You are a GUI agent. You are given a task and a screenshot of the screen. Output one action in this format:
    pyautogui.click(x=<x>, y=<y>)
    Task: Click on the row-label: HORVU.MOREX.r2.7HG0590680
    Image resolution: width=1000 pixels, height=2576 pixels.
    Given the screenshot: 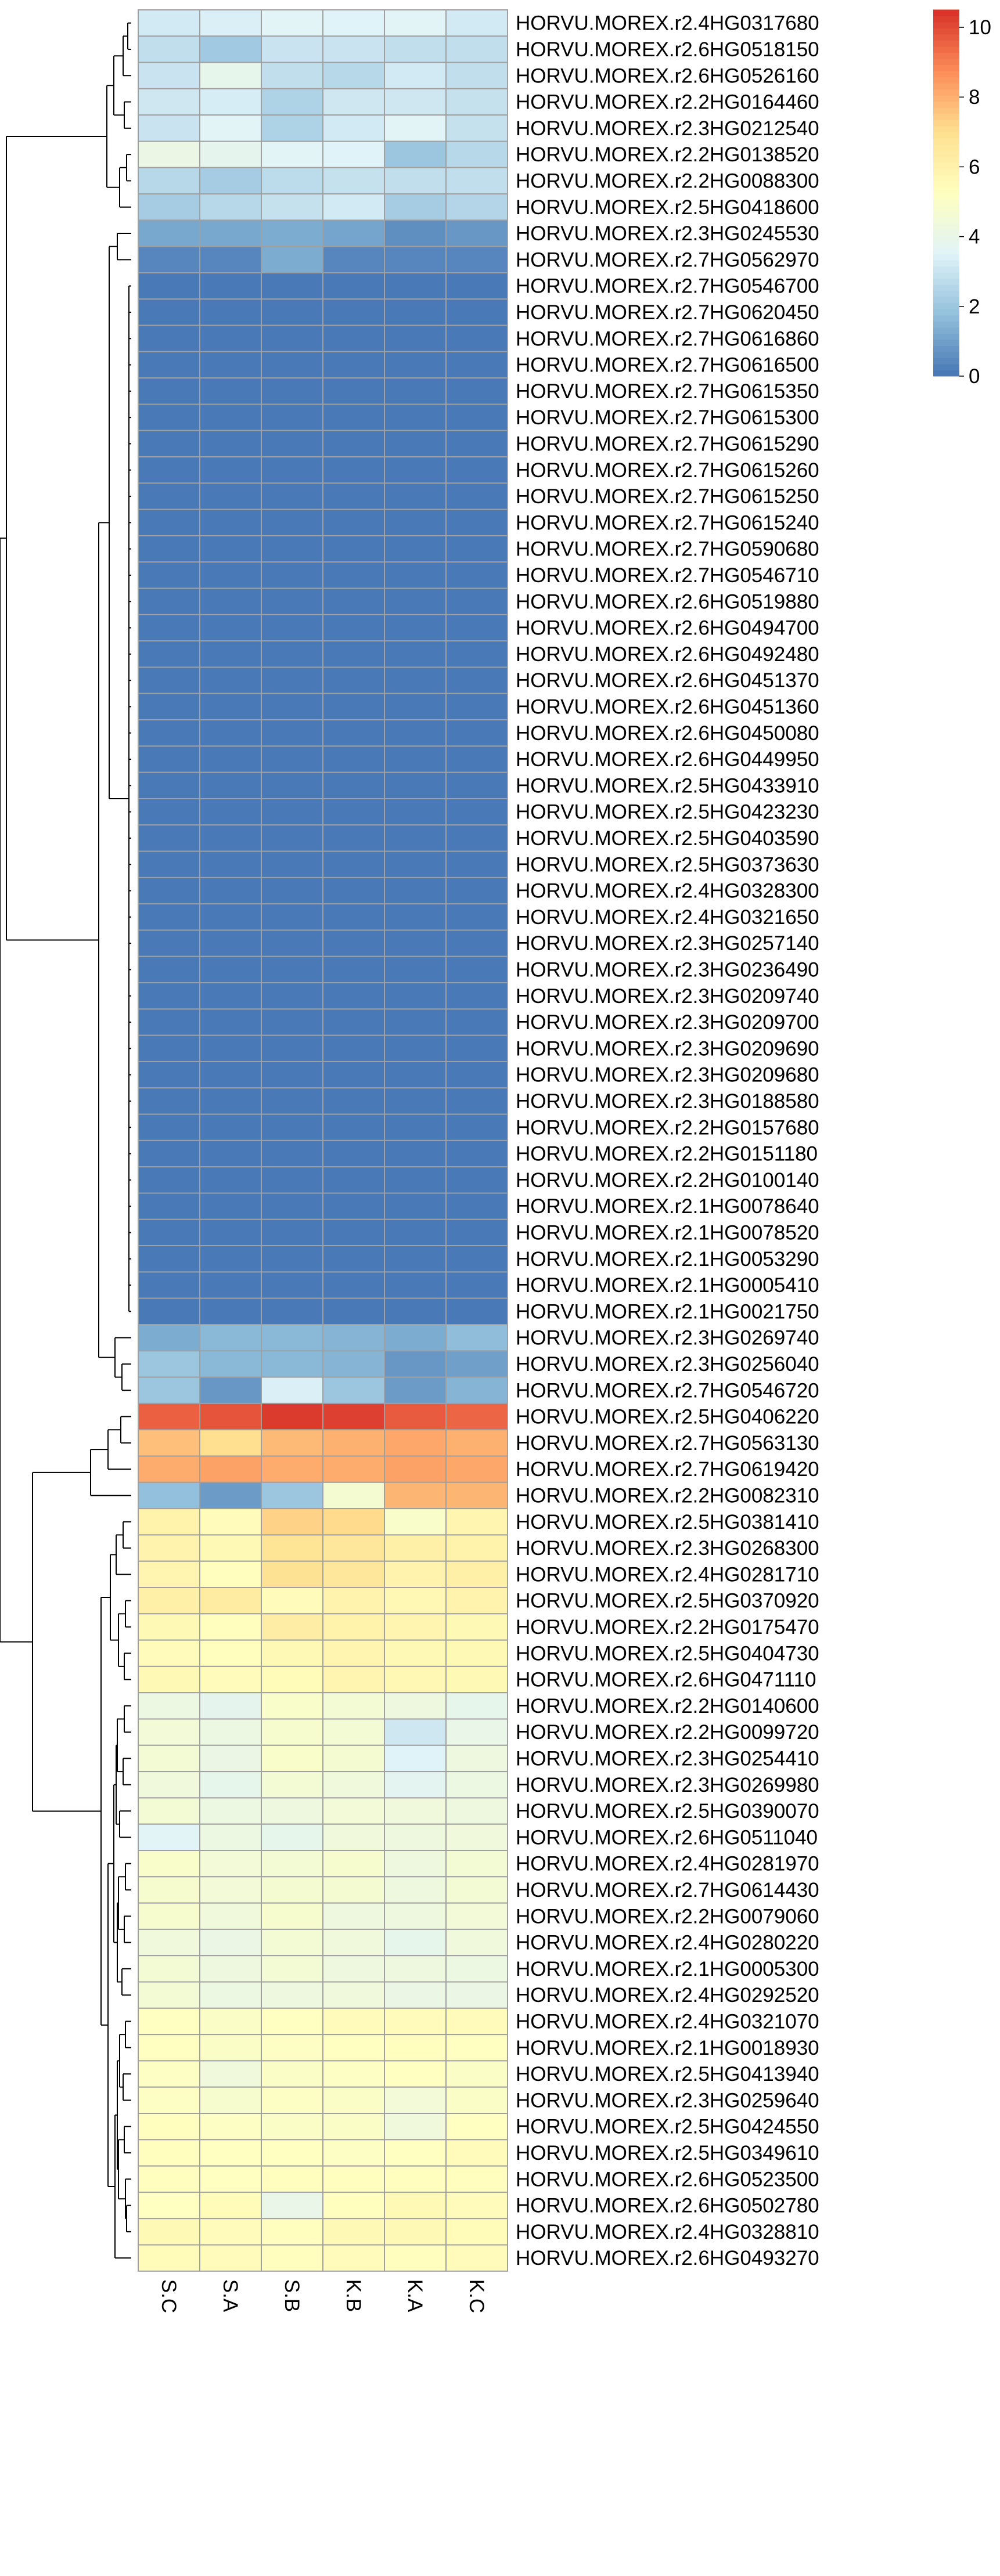 What is the action you would take?
    pyautogui.click(x=667, y=550)
    